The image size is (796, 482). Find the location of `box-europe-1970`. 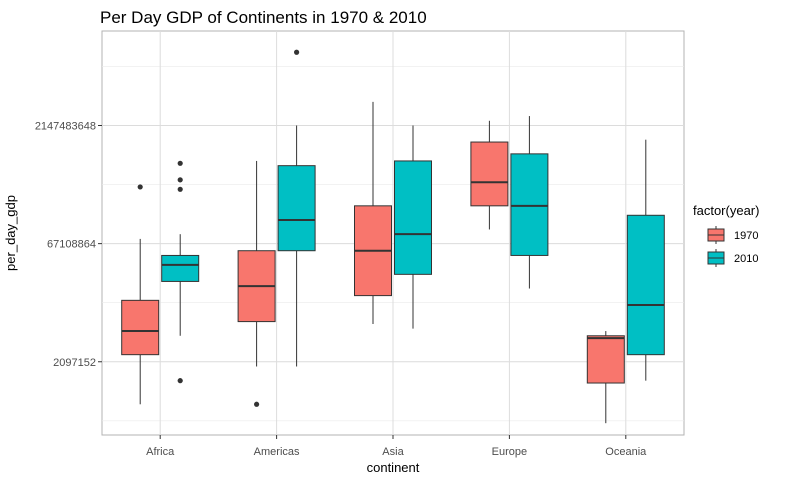

box-europe-1970 is located at coordinates (489, 175).